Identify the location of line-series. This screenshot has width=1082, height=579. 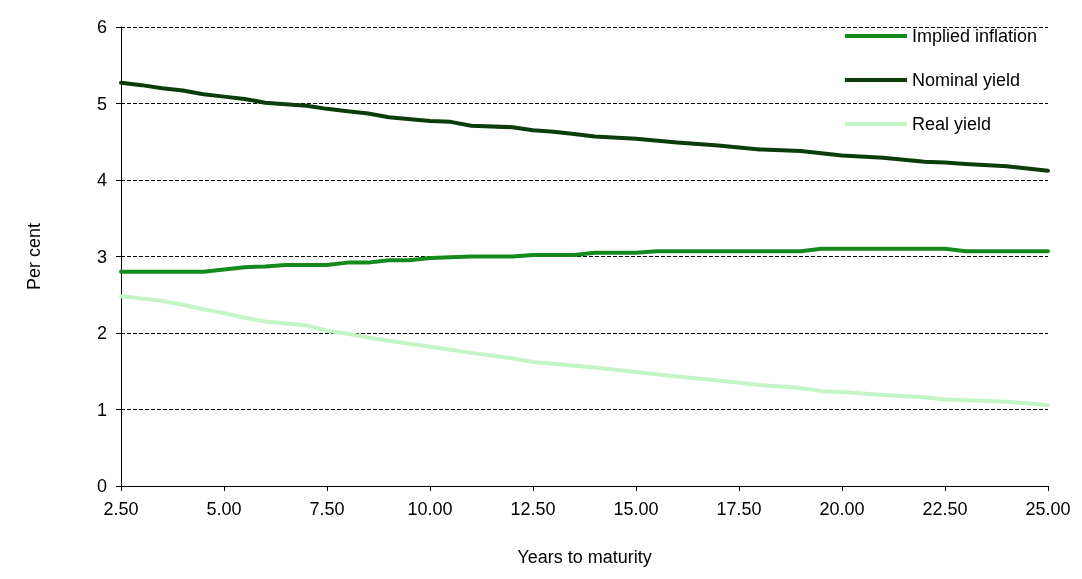
(584, 260).